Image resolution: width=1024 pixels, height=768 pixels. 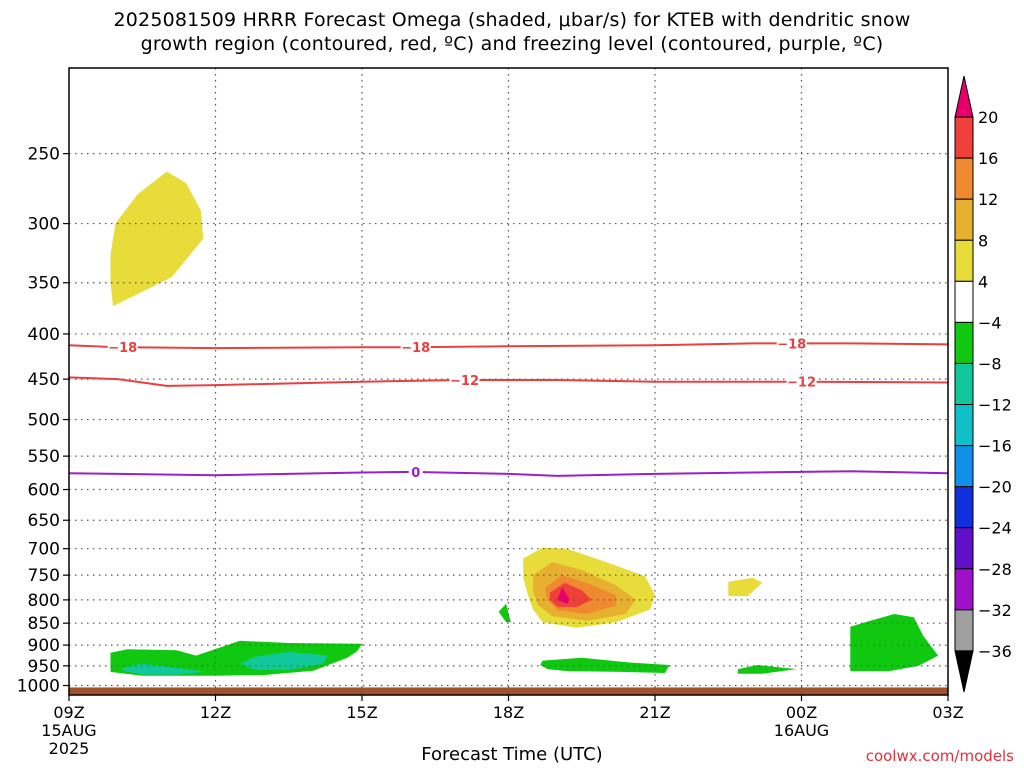 What do you see at coordinates (215, 712) in the screenshot?
I see `x-tick-label-12Z: 12Z` at bounding box center [215, 712].